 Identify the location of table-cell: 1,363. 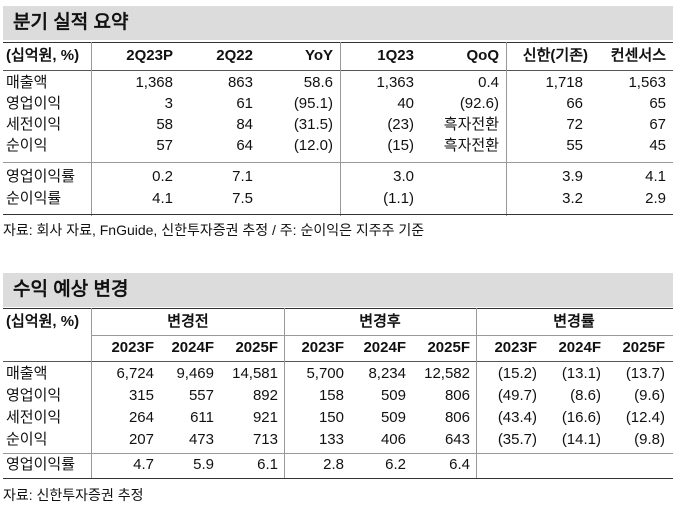
(395, 82).